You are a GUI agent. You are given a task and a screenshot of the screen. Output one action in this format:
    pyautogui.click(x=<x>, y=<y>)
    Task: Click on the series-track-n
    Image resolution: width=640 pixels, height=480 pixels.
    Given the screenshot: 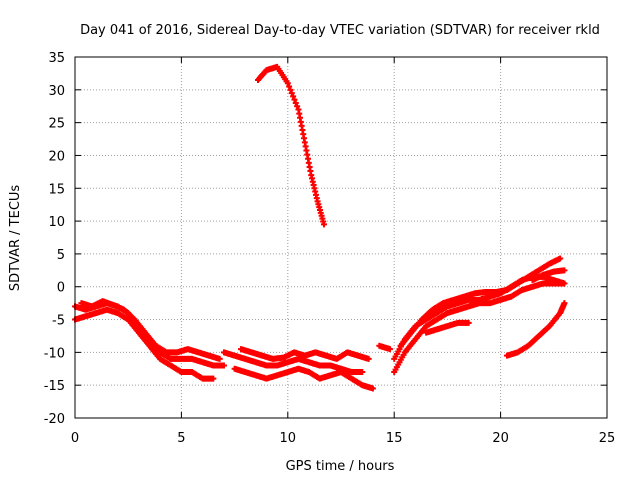 What is the action you would take?
    pyautogui.click(x=548, y=275)
    